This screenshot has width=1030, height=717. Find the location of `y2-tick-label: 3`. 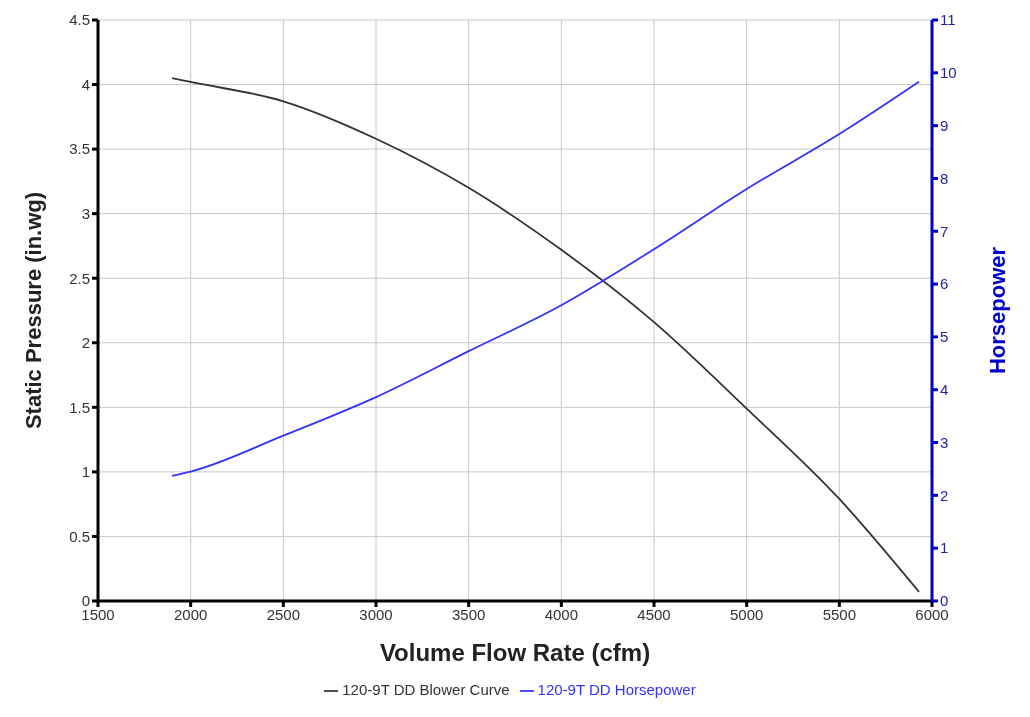

y2-tick-label: 3 is located at coordinates (944, 442).